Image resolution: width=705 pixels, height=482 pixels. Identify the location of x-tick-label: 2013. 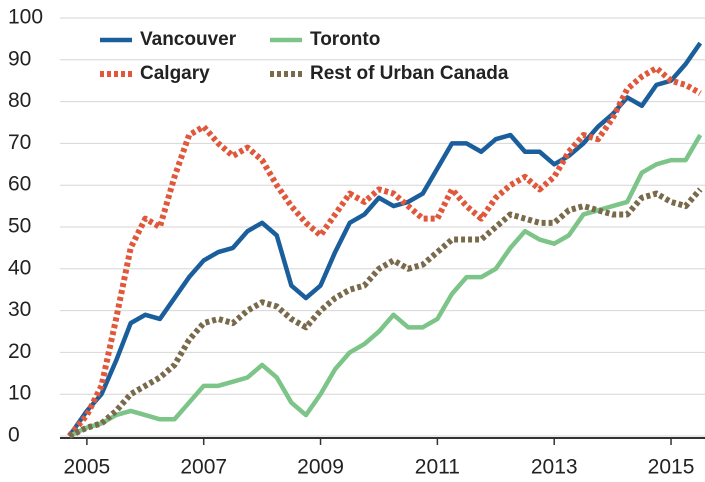
(554, 467).